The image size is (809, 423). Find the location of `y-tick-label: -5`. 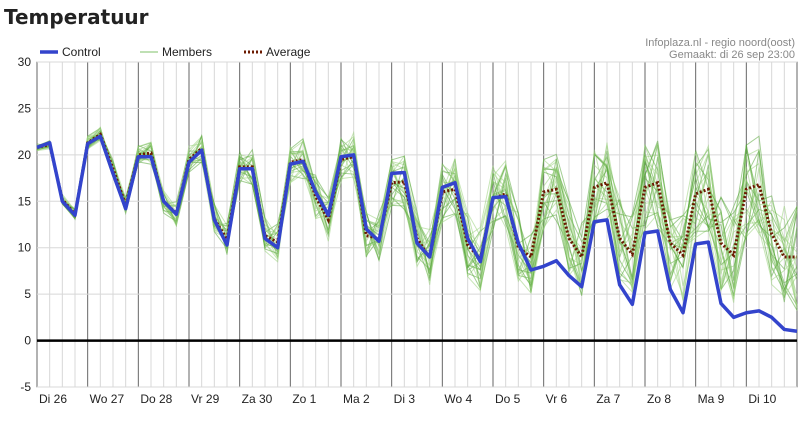

y-tick-label: -5 is located at coordinates (25, 387).